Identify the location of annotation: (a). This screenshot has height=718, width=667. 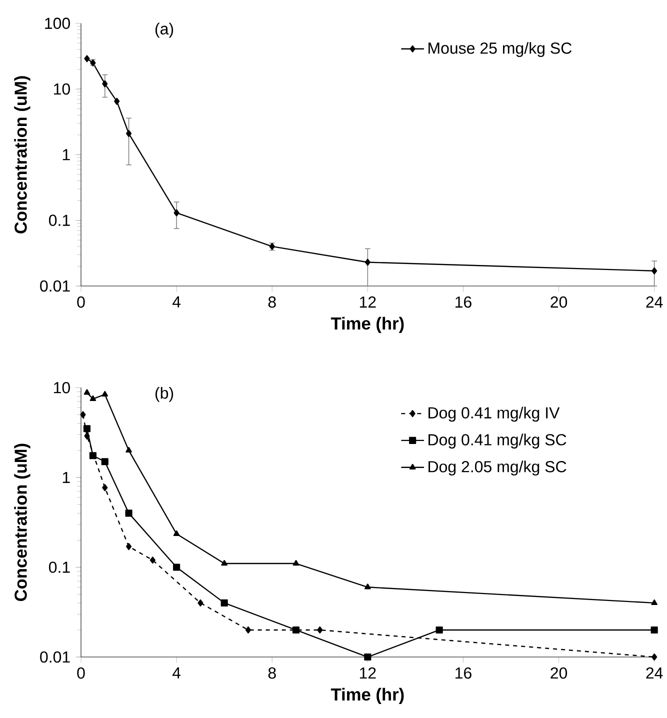
(165, 30).